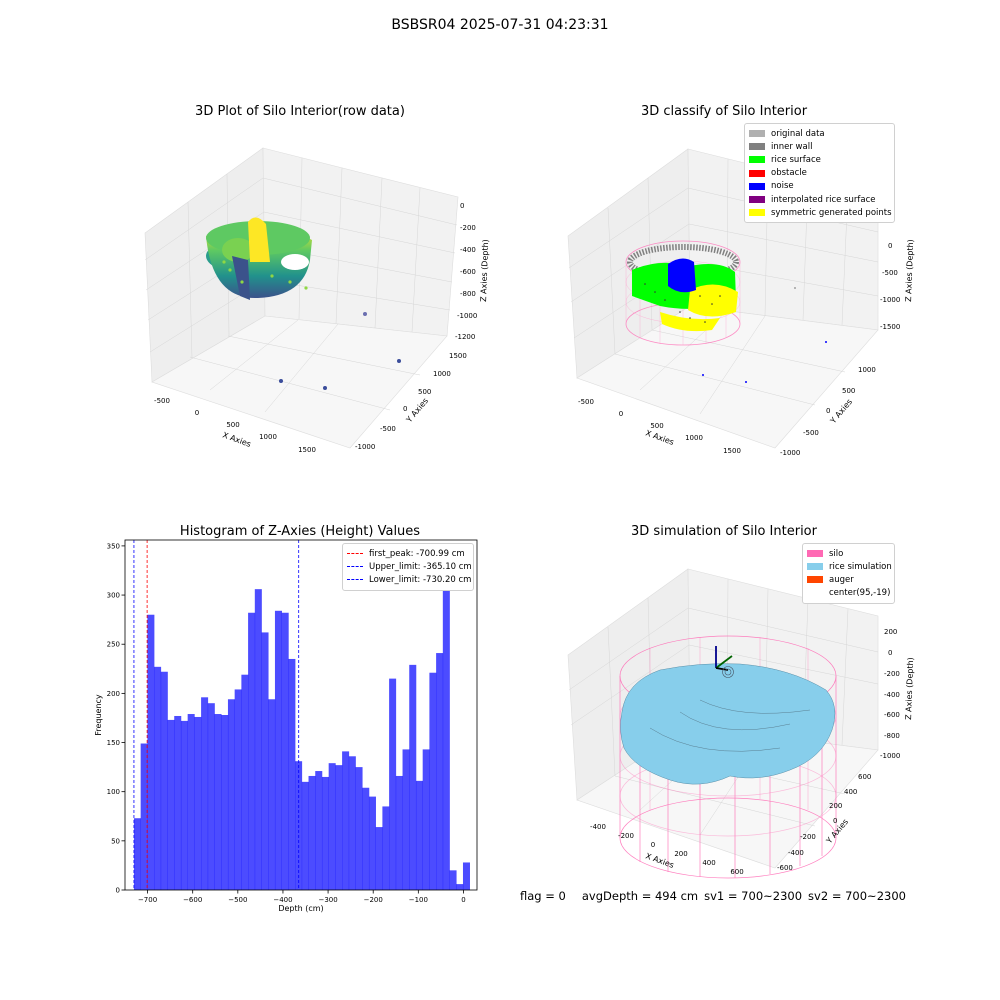 The image size is (1000, 1000). Describe the element at coordinates (789, 173) in the screenshot. I see `legend-label: obstacle` at that location.